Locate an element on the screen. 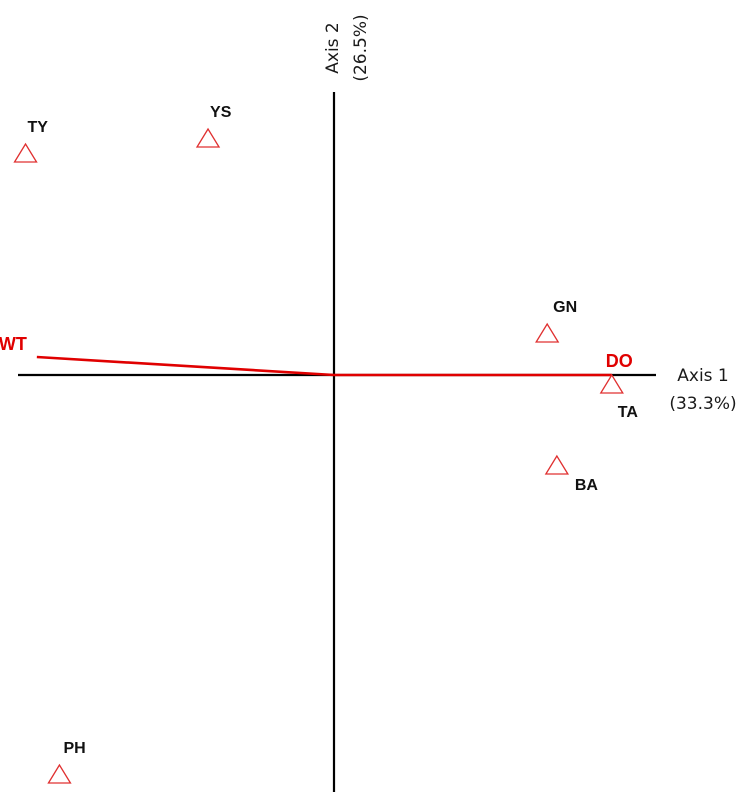 The height and width of the screenshot is (799, 748). site-gn-marker is located at coordinates (547, 332).